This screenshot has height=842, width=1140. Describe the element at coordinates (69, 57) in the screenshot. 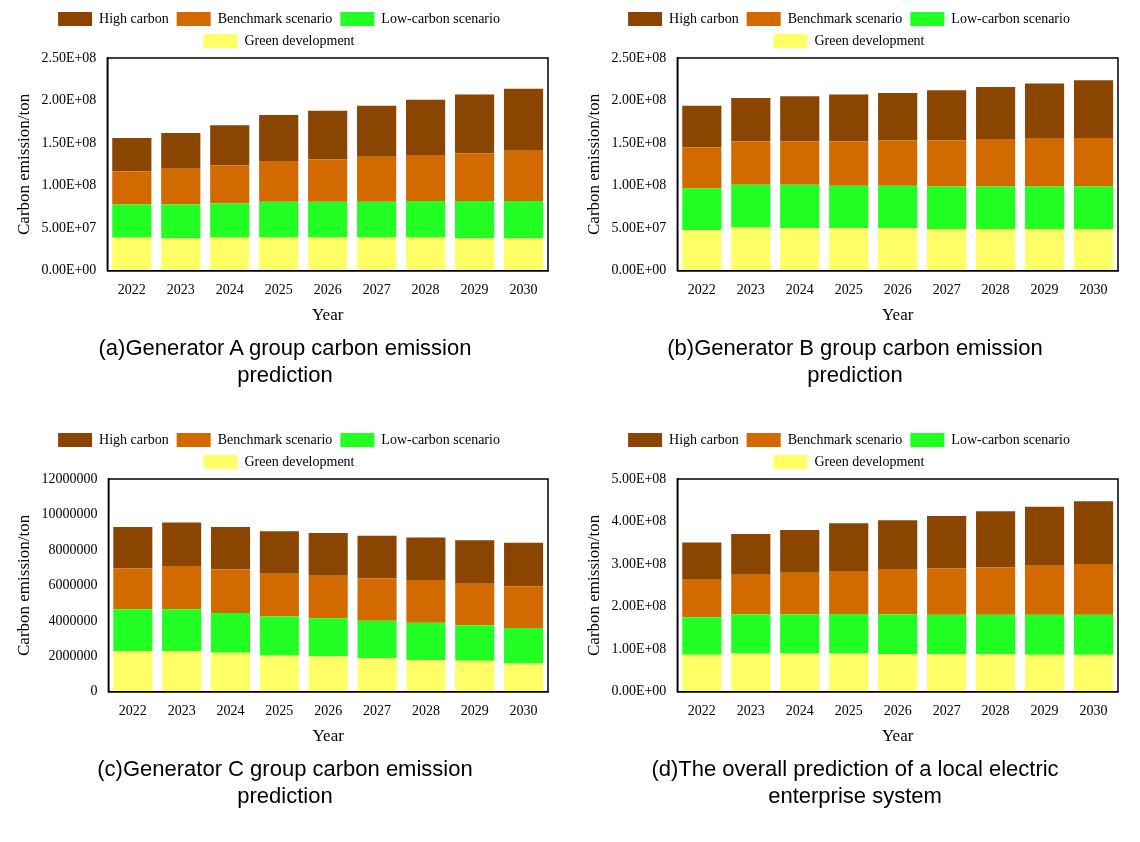

I see `y-tick-label: 2.50E+08` at that location.